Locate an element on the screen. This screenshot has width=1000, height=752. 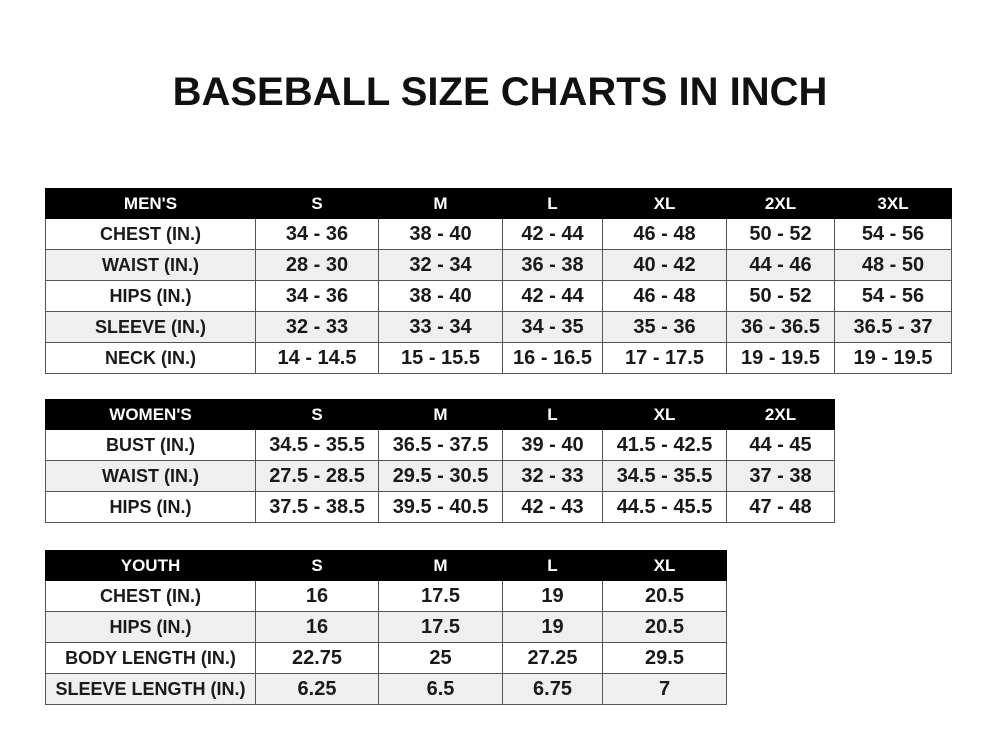
size-value: 47 - 48 is located at coordinates (780, 507).